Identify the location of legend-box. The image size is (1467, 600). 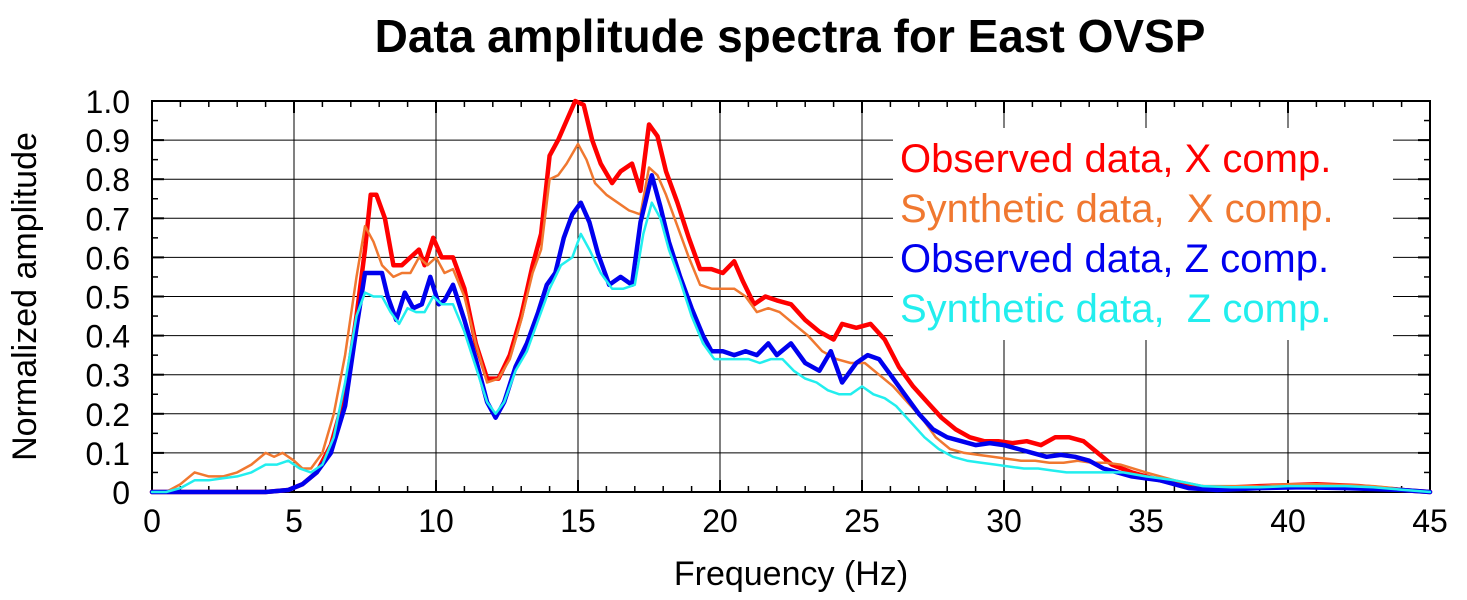
(1143, 234).